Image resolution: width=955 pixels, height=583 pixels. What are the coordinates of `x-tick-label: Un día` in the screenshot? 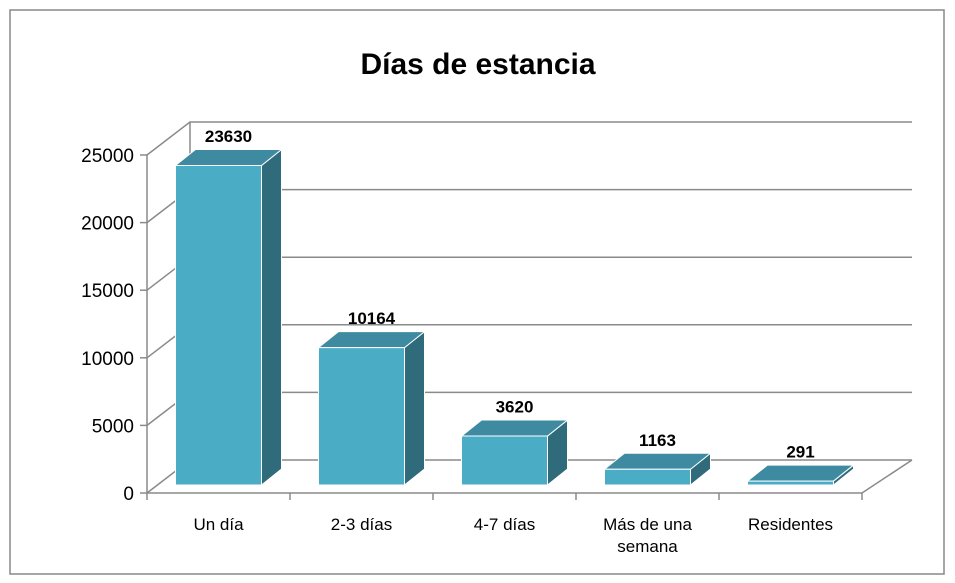 It's located at (218, 524).